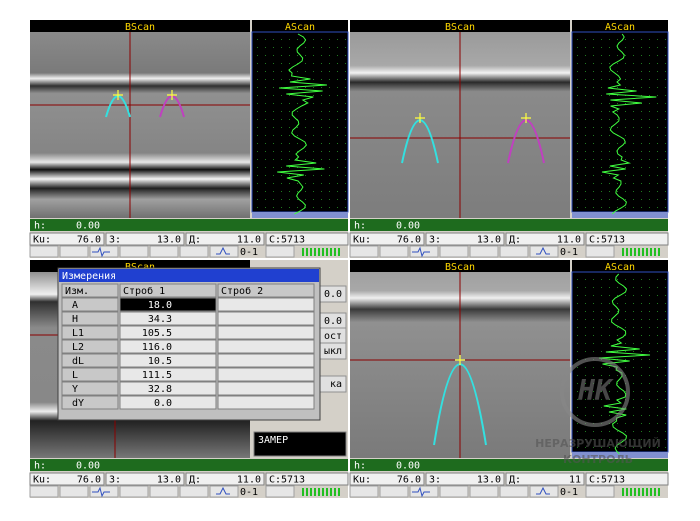  I want to click on cell-text: 111.5, so click(157, 375).